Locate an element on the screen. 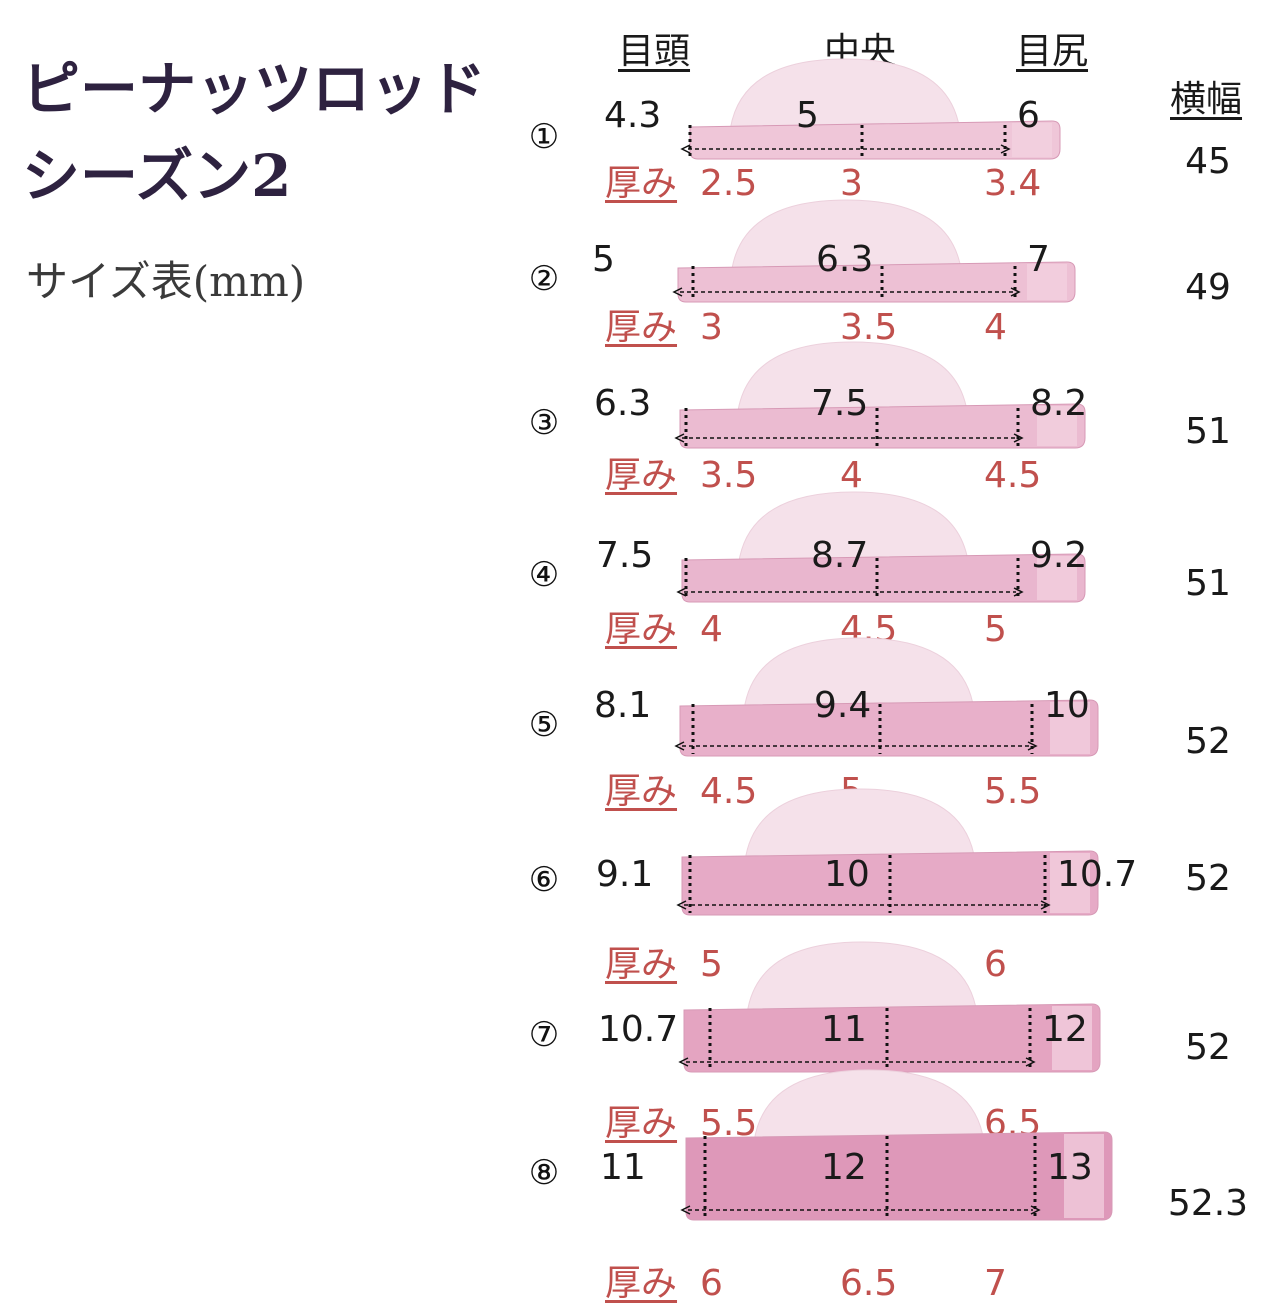 This screenshot has height=1304, width=1280. column-header-head: 目頭 is located at coordinates (654, 51).